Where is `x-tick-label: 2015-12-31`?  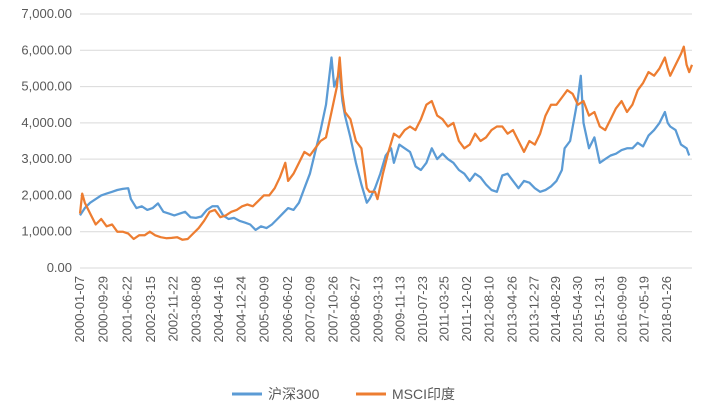
x-tick-label: 2015-12-31 is located at coordinates (599, 309).